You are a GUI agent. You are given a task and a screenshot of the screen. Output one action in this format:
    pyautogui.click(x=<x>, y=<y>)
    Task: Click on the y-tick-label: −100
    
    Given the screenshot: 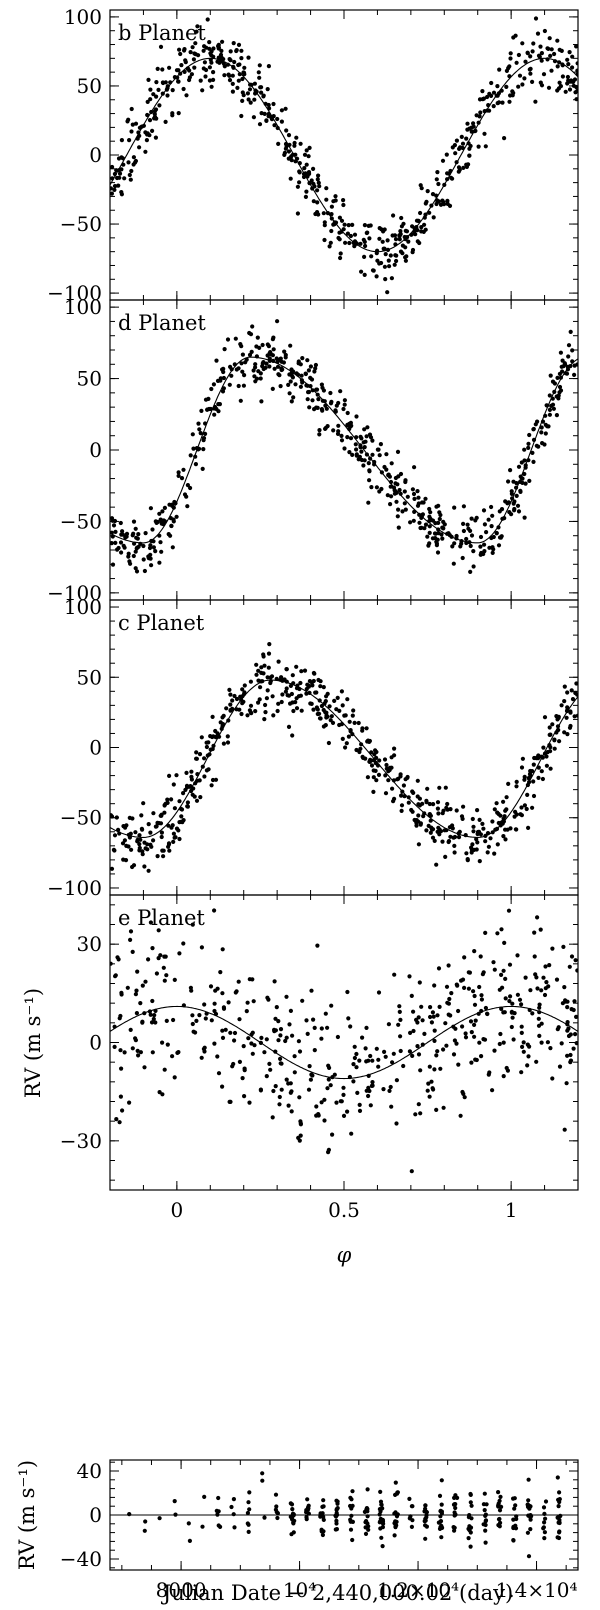 What is the action you would take?
    pyautogui.click(x=74, y=888)
    